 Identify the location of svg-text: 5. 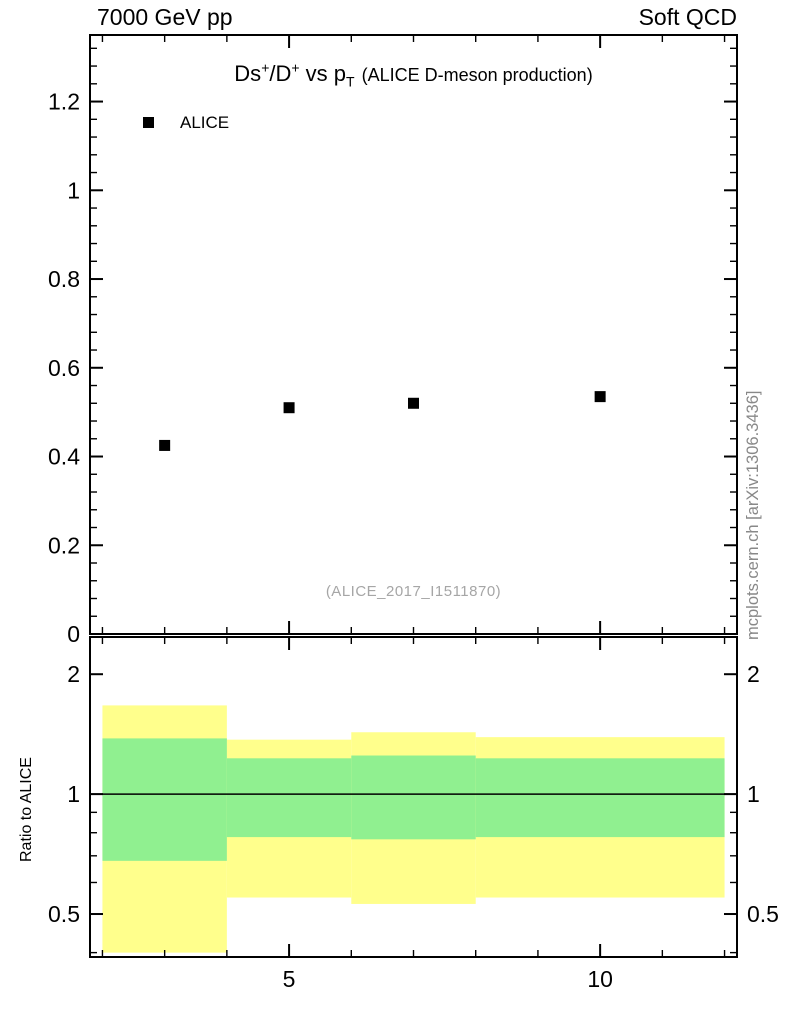
(289, 979).